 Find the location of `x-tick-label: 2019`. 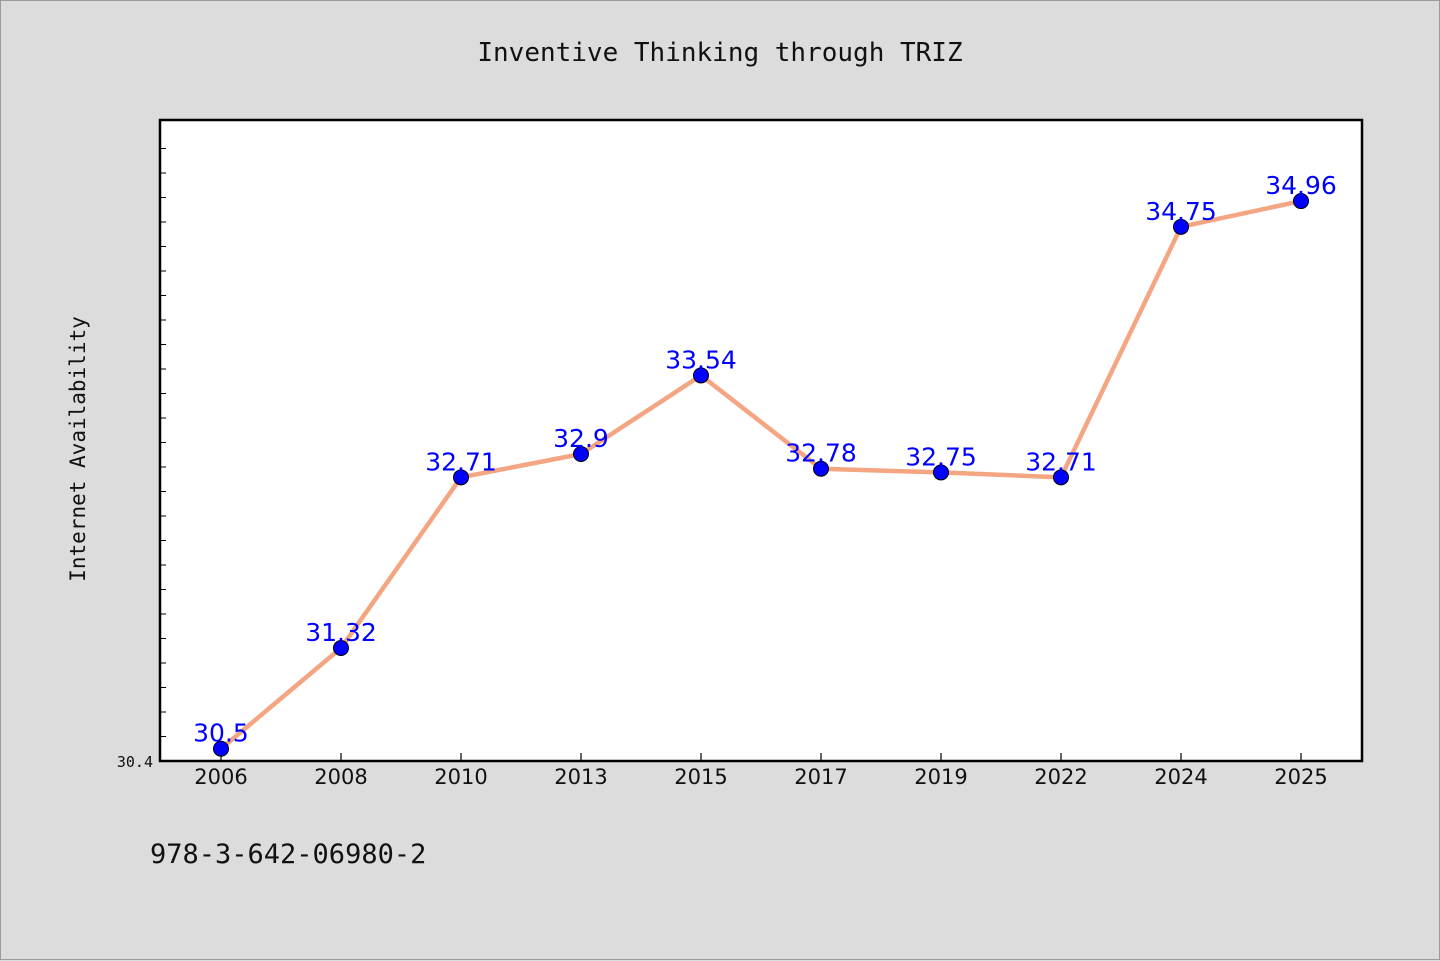

x-tick-label: 2019 is located at coordinates (940, 777).